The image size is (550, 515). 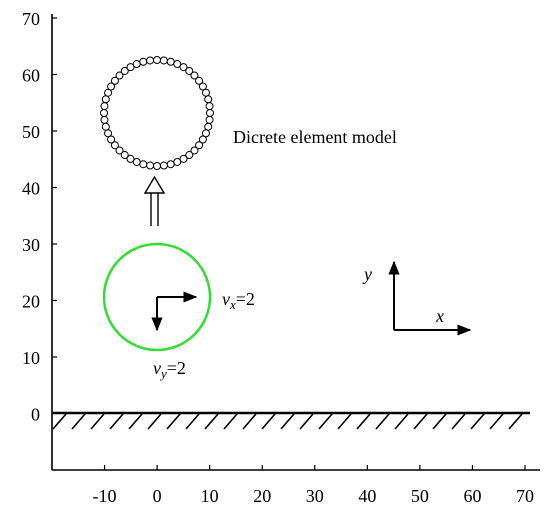 I want to click on y-tick-label: 30, so click(x=31, y=245).